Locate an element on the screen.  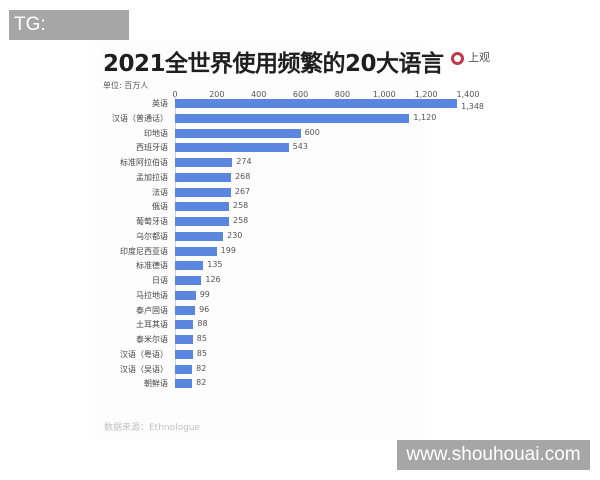
logo-text: 上观 is located at coordinates (479, 57).